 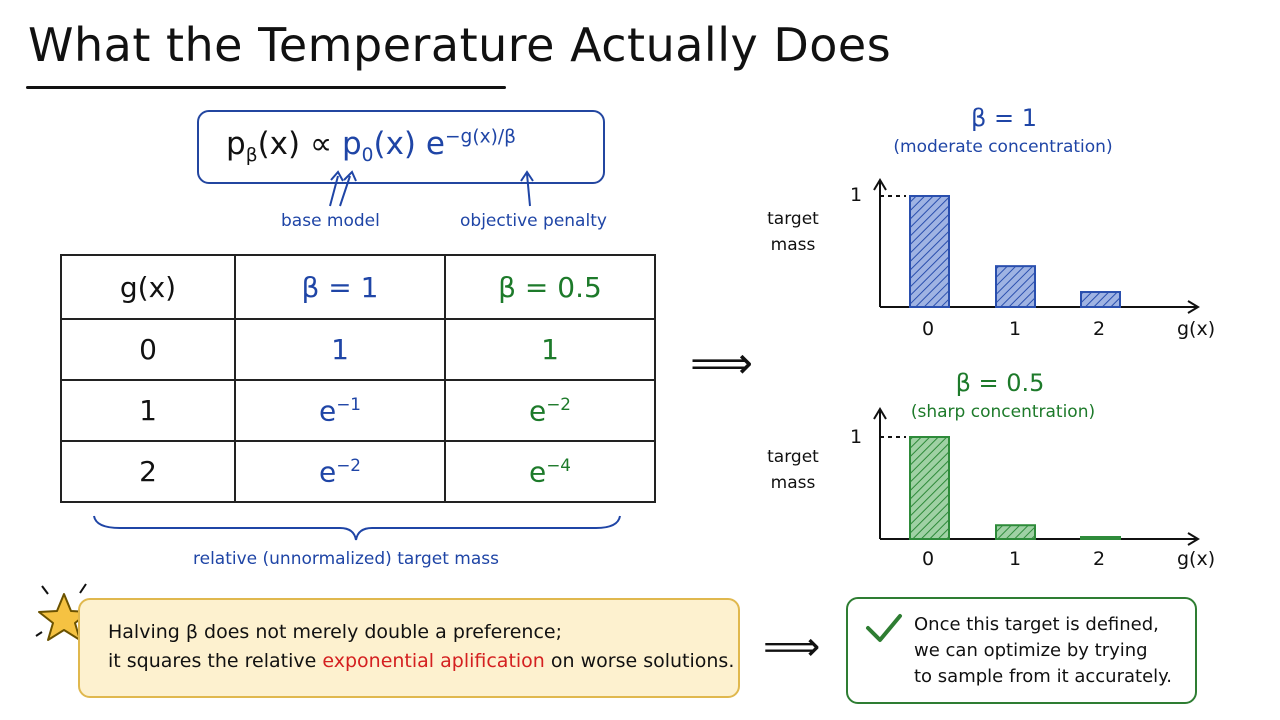 What do you see at coordinates (480, 137) in the screenshot?
I see `formula-exponent: −g(x)/β` at bounding box center [480, 137].